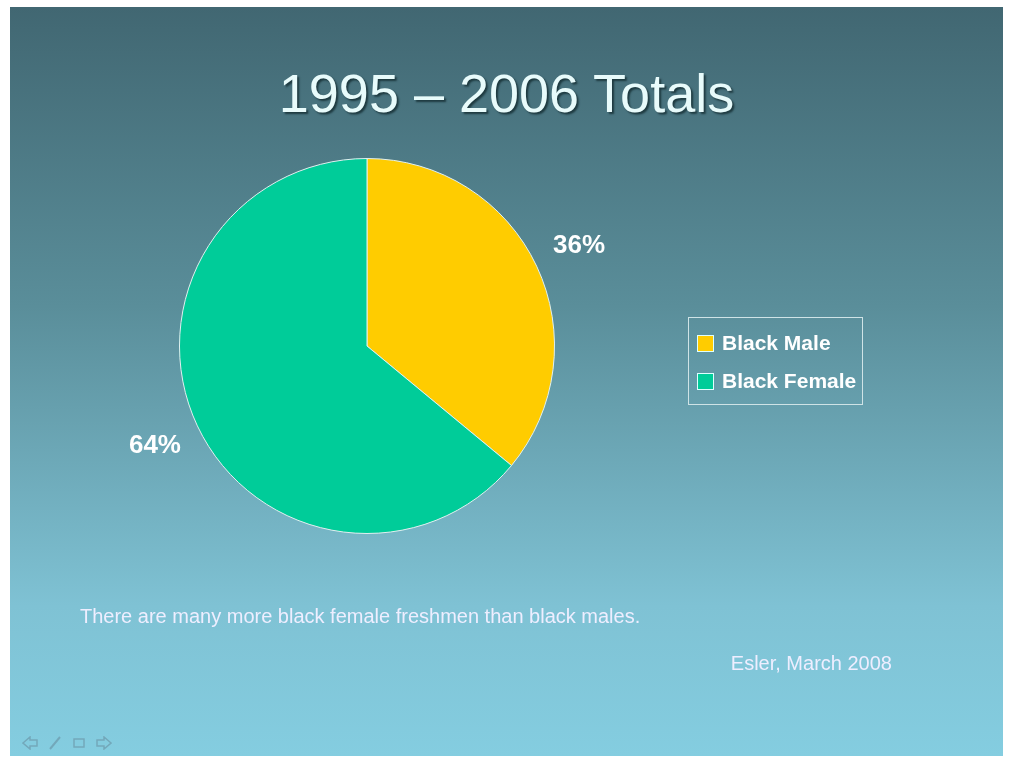 Image resolution: width=1013 pixels, height=761 pixels. Describe the element at coordinates (154, 443) in the screenshot. I see `data-label: 64%` at that location.